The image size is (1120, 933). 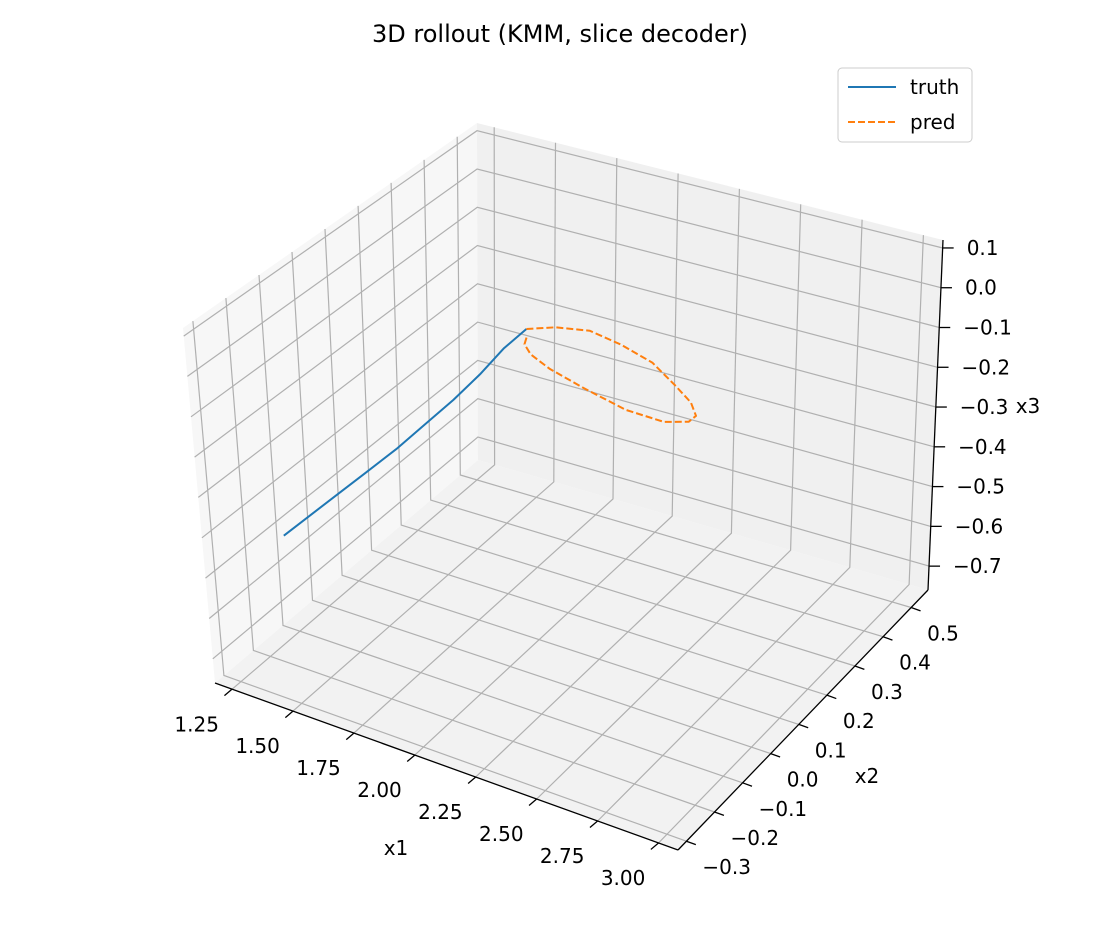 What do you see at coordinates (610, 374) in the screenshot?
I see `series-pred-line` at bounding box center [610, 374].